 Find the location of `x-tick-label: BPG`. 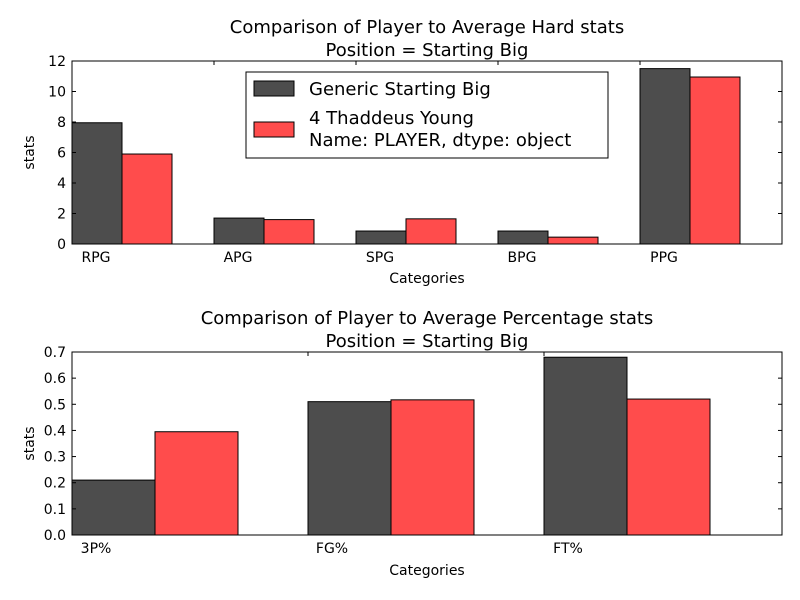

x-tick-label: BPG is located at coordinates (522, 258).